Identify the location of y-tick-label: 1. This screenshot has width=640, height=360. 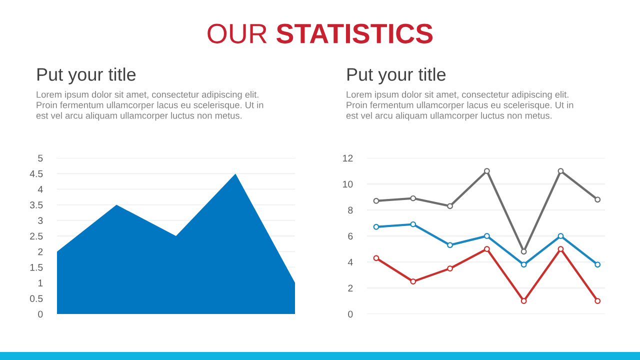
(40, 283).